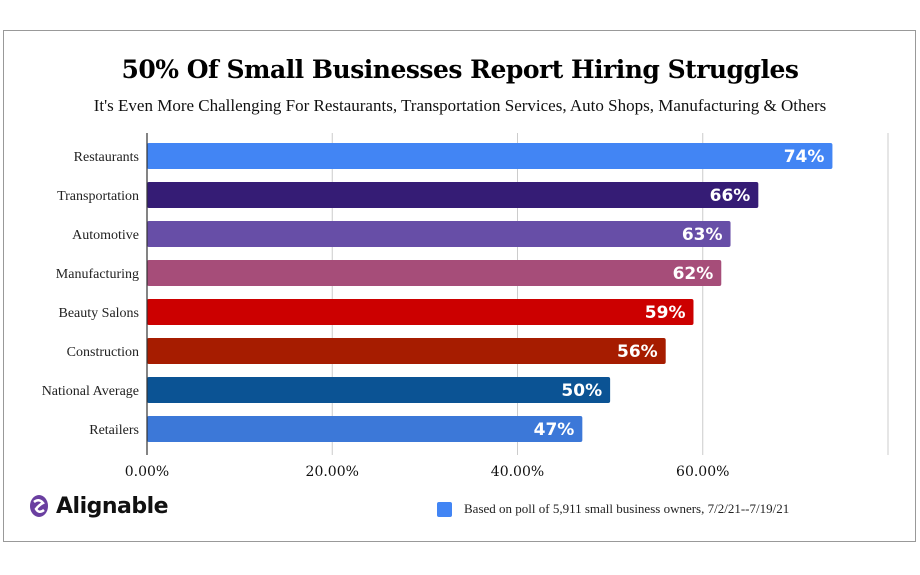 The width and height of the screenshot is (920, 575). Describe the element at coordinates (103, 352) in the screenshot. I see `category-label: Construction` at that location.